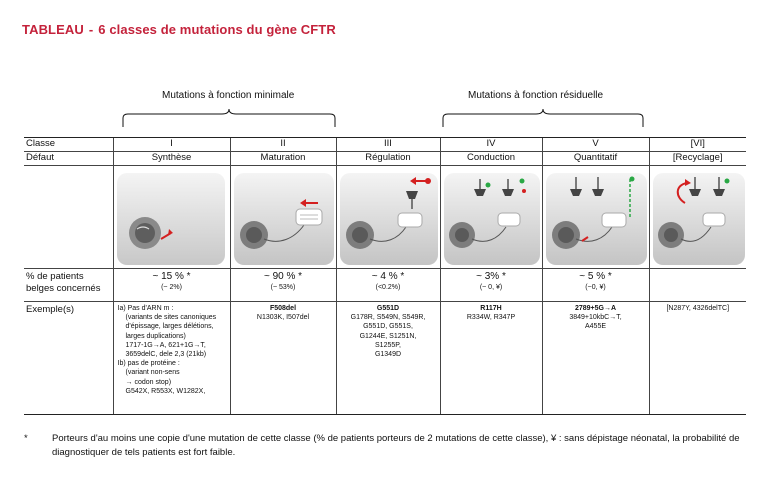 The height and width of the screenshot is (478, 767). I want to click on row-header-pct-line1: % de patients, so click(55, 276).